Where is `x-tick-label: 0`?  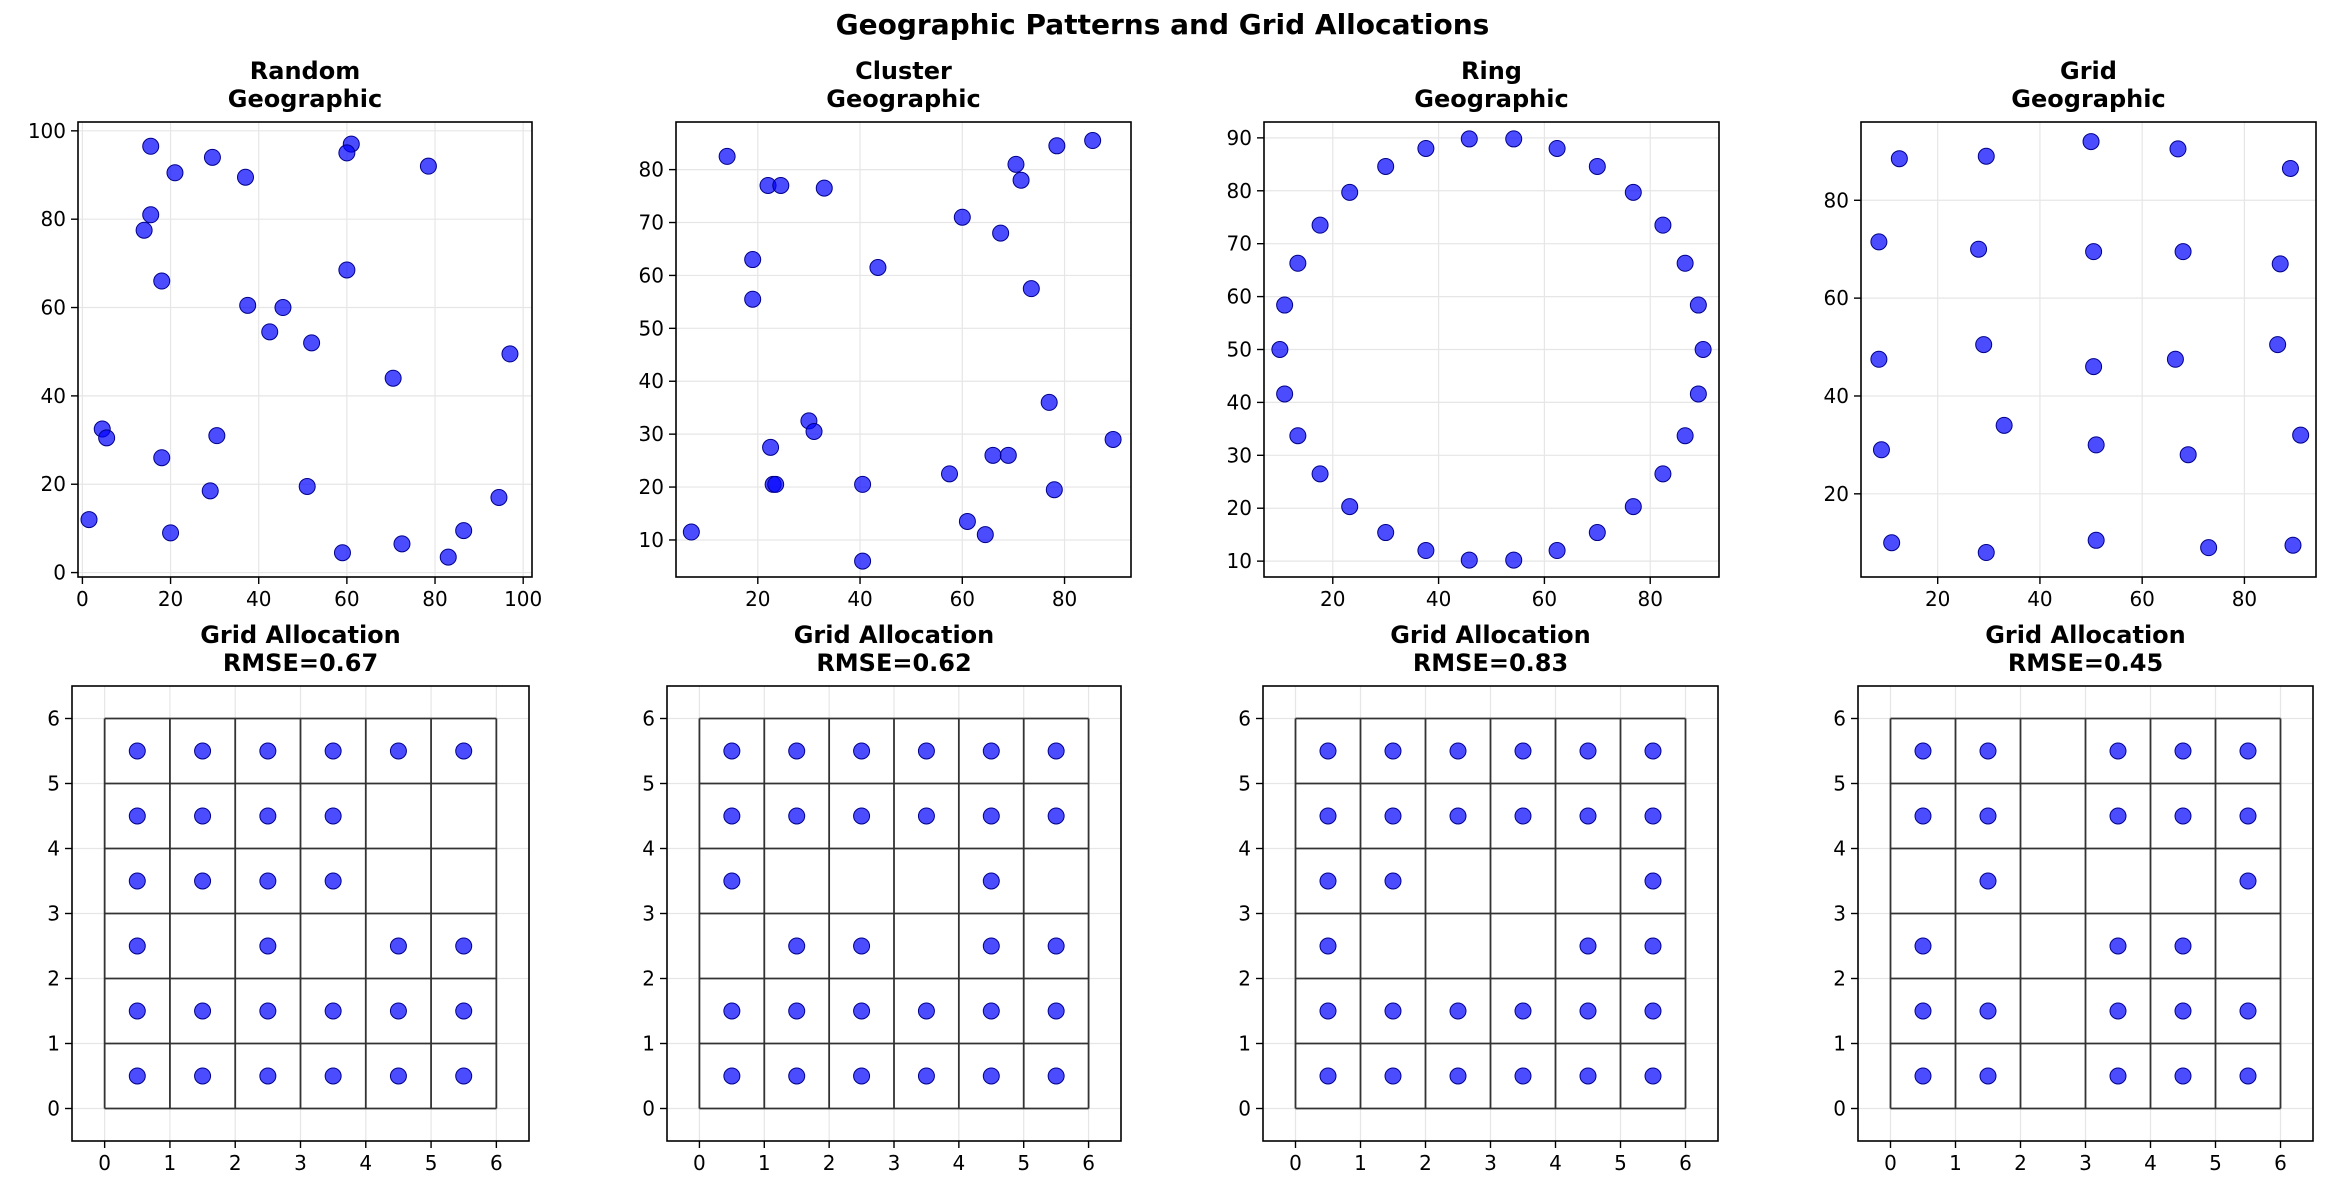
x-tick-label: 0 is located at coordinates (82, 599).